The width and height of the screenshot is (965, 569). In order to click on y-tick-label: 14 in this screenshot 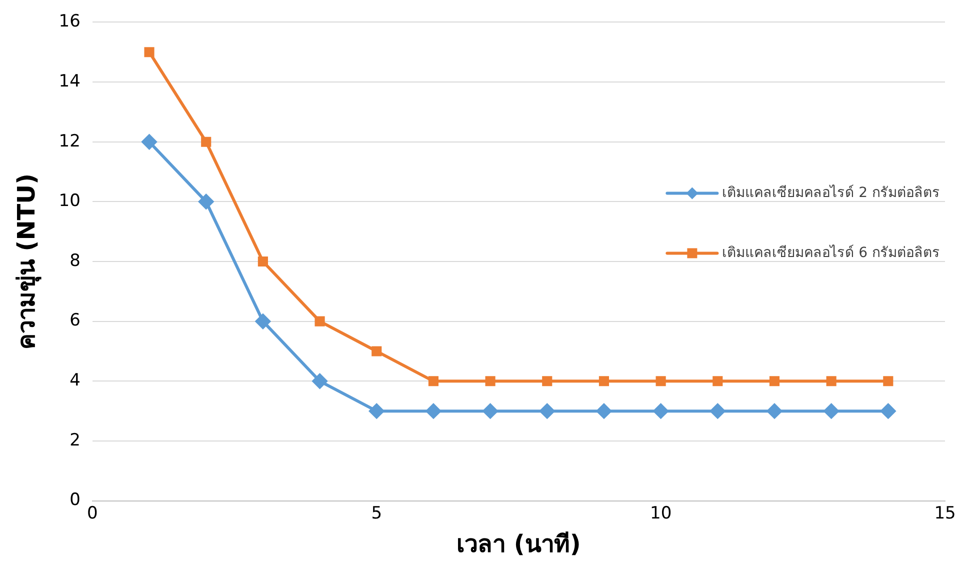, I will do `click(69, 81)`.